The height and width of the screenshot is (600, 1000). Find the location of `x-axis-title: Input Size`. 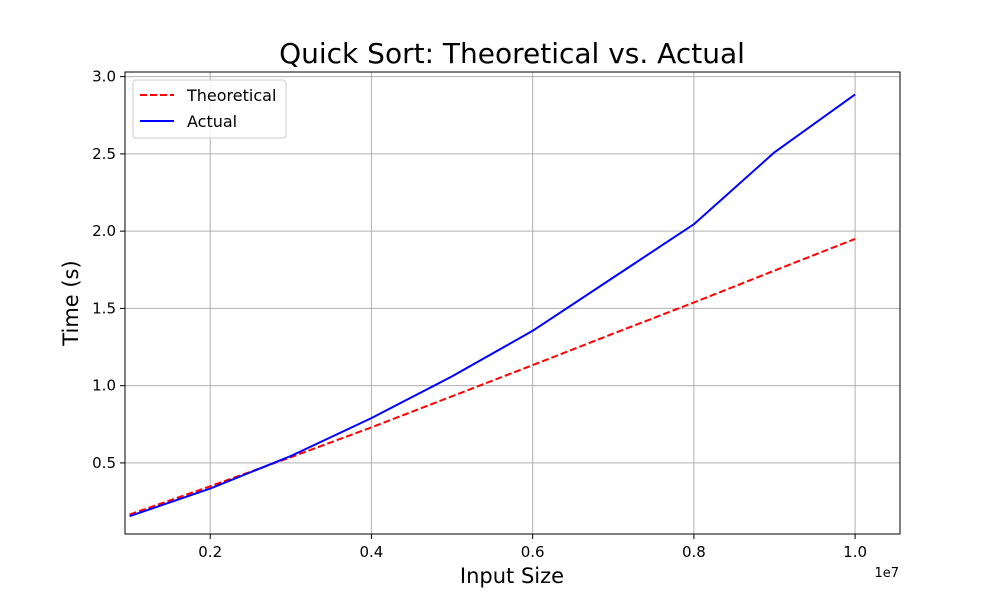

x-axis-title: Input Size is located at coordinates (512, 576).